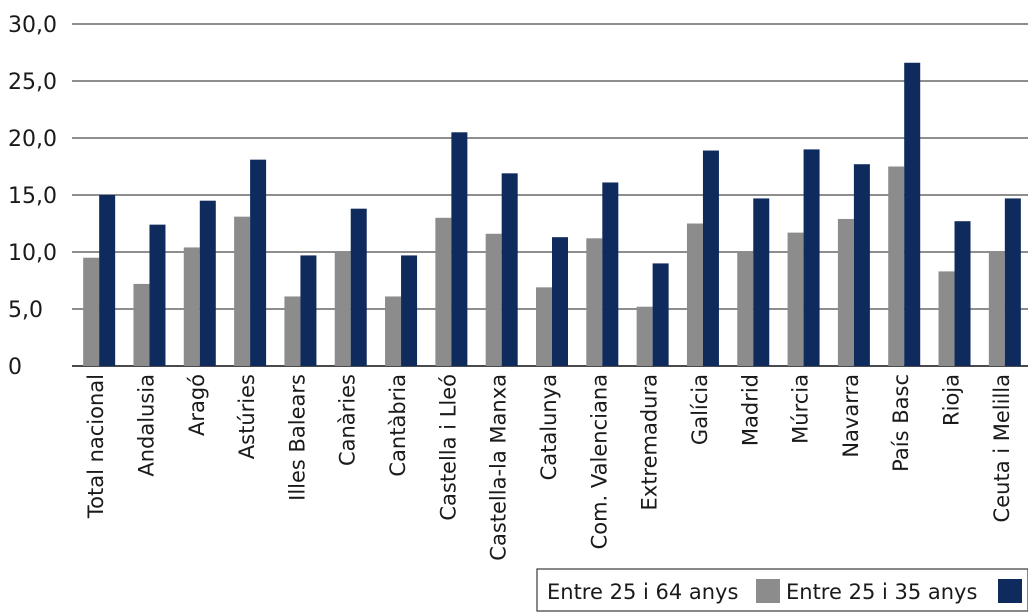 This screenshot has height=613, width=1028. What do you see at coordinates (650, 442) in the screenshot?
I see `x-category-label: Extremadura` at bounding box center [650, 442].